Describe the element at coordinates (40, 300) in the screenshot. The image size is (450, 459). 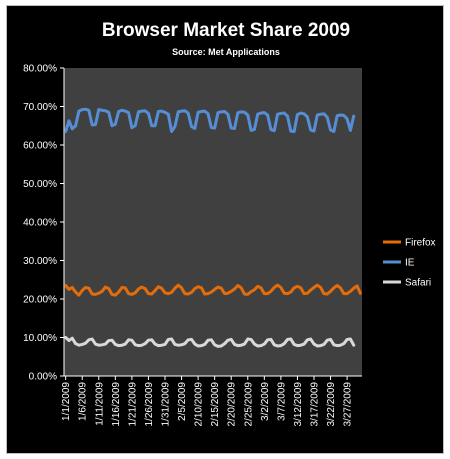
I see `y-tick-label: 20.00%` at that location.